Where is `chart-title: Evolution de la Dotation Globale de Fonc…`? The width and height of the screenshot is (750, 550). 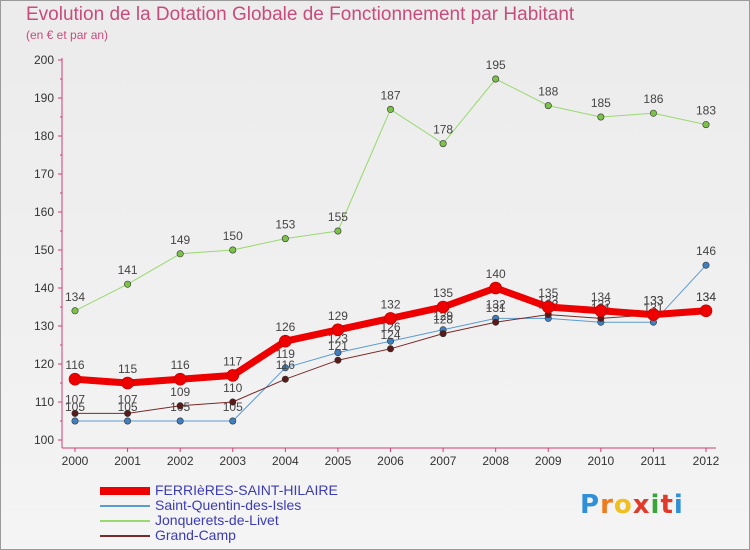 chart-title: Evolution de la Dotation Globale de Fonc… is located at coordinates (300, 14).